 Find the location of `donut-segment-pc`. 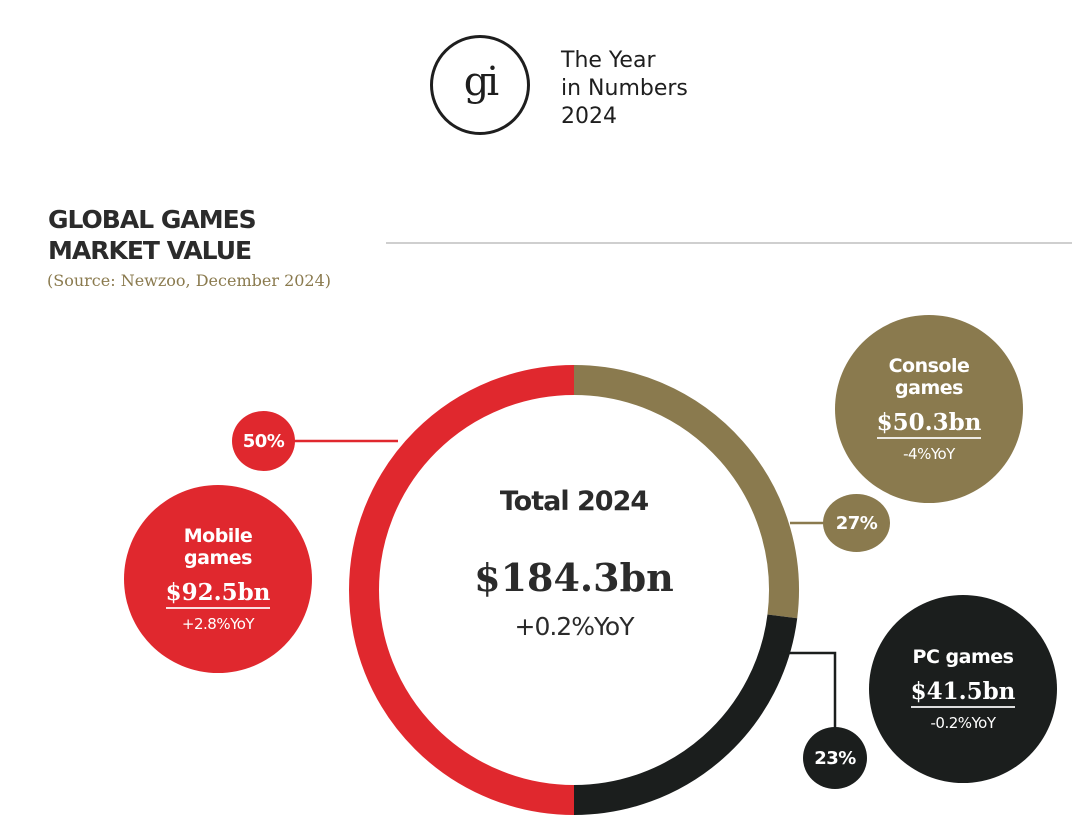

donut-segment-pc is located at coordinates (685, 714).